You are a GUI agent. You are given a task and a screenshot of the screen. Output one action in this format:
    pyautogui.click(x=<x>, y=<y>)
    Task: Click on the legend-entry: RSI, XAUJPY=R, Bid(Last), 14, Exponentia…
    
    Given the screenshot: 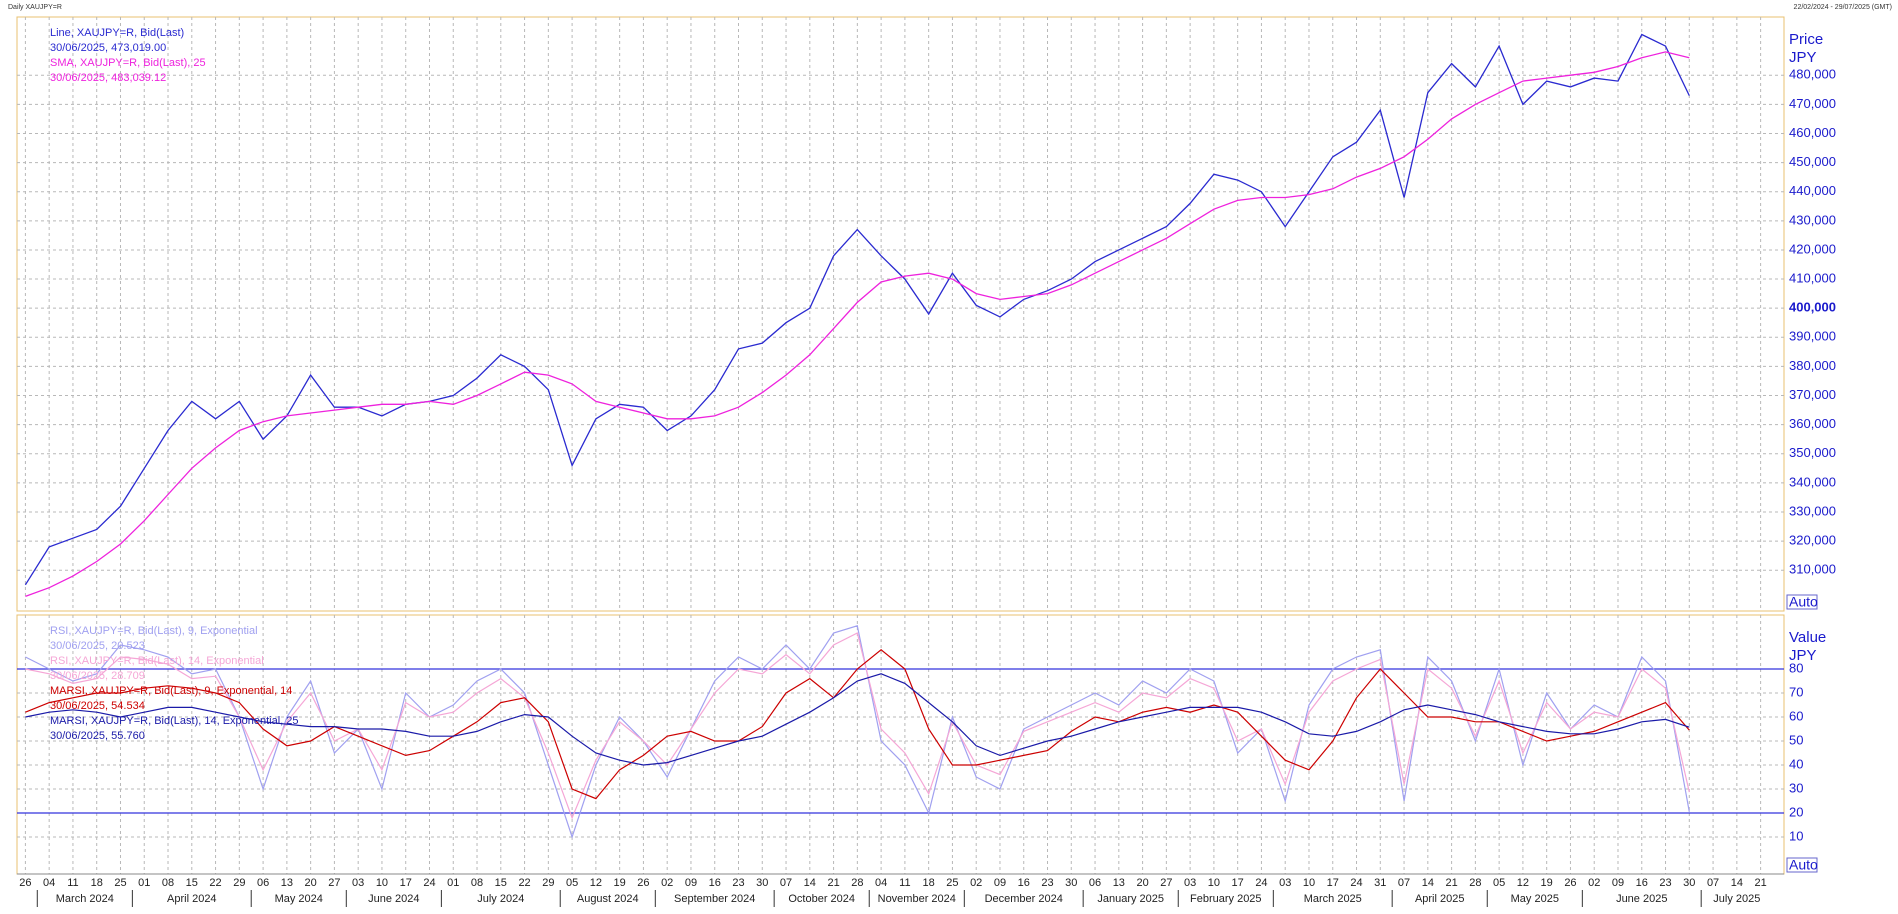 What is the action you would take?
    pyautogui.click(x=157, y=661)
    